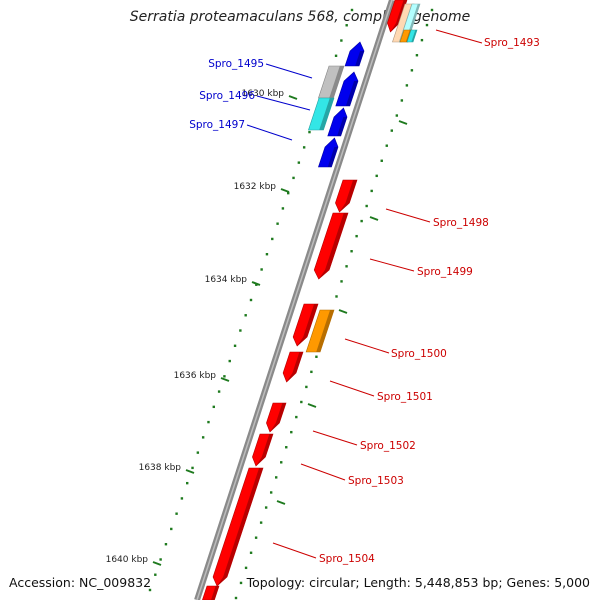  What do you see at coordinates (236, 64) in the screenshot?
I see `gene-label: Spro_1495` at bounding box center [236, 64].